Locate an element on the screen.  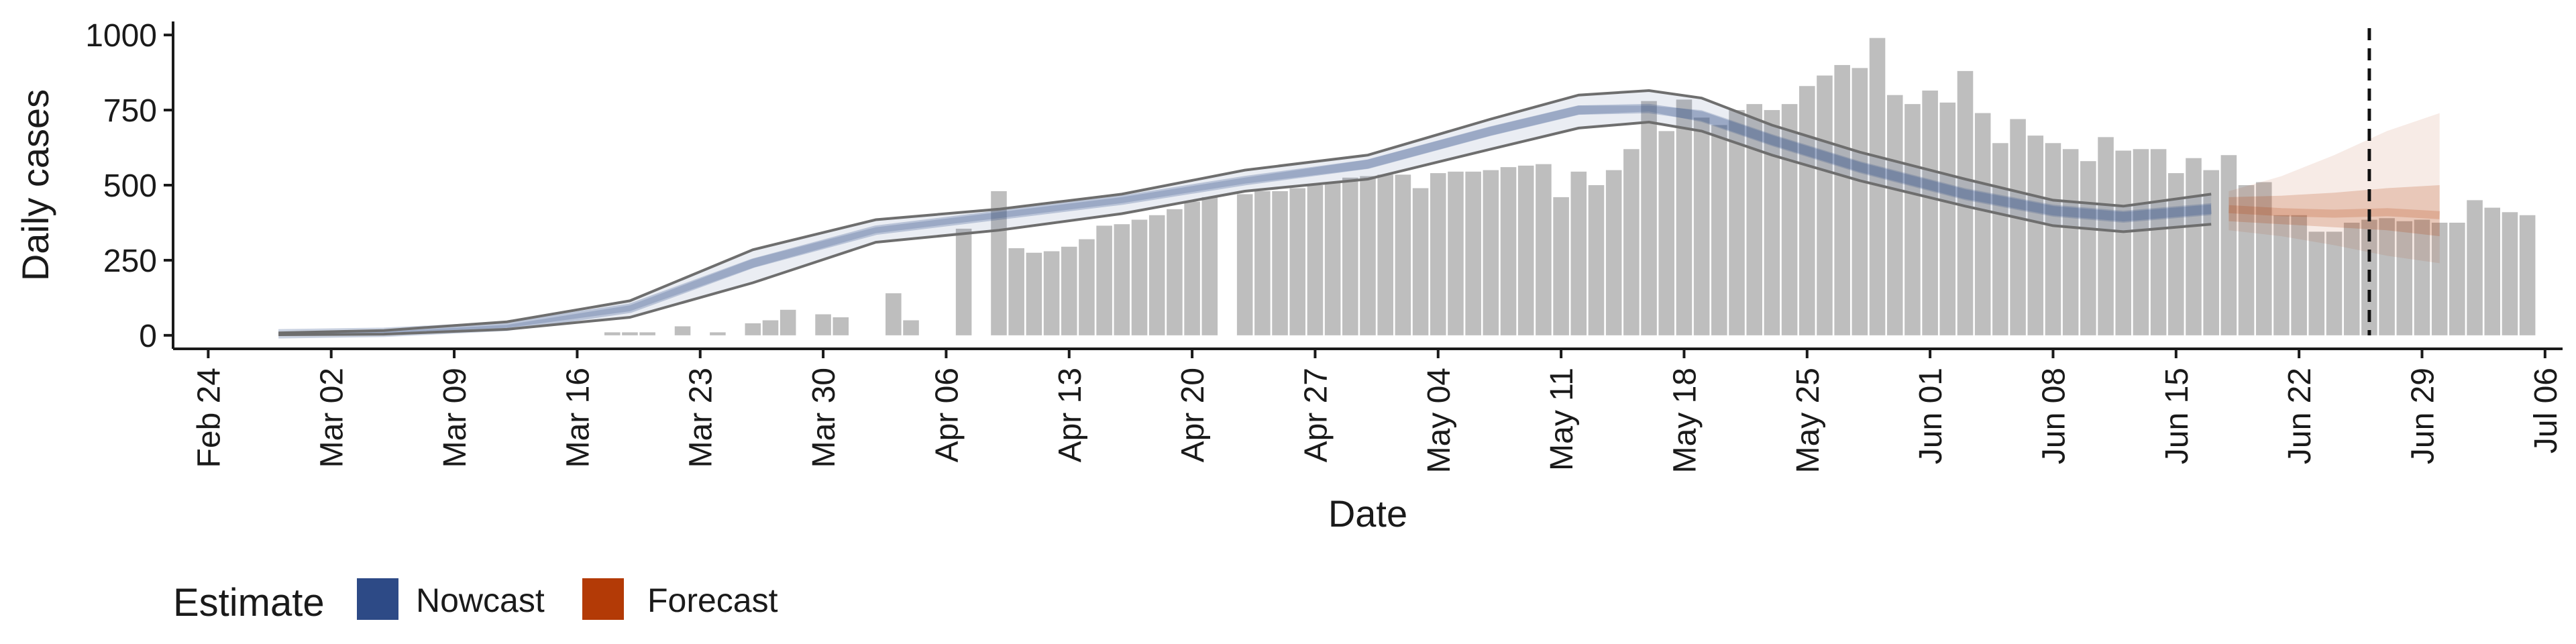
x-tick-label: Feb 24 is located at coordinates (209, 418).